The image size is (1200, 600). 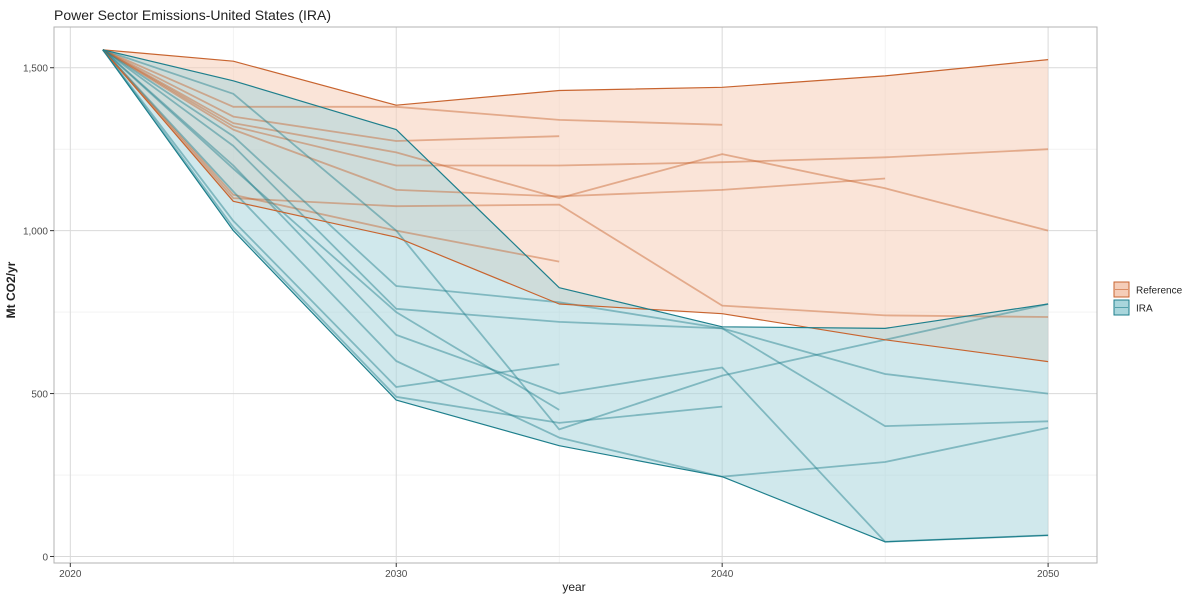 I want to click on y-axis-label: Mt CO2/yr, so click(x=11, y=289).